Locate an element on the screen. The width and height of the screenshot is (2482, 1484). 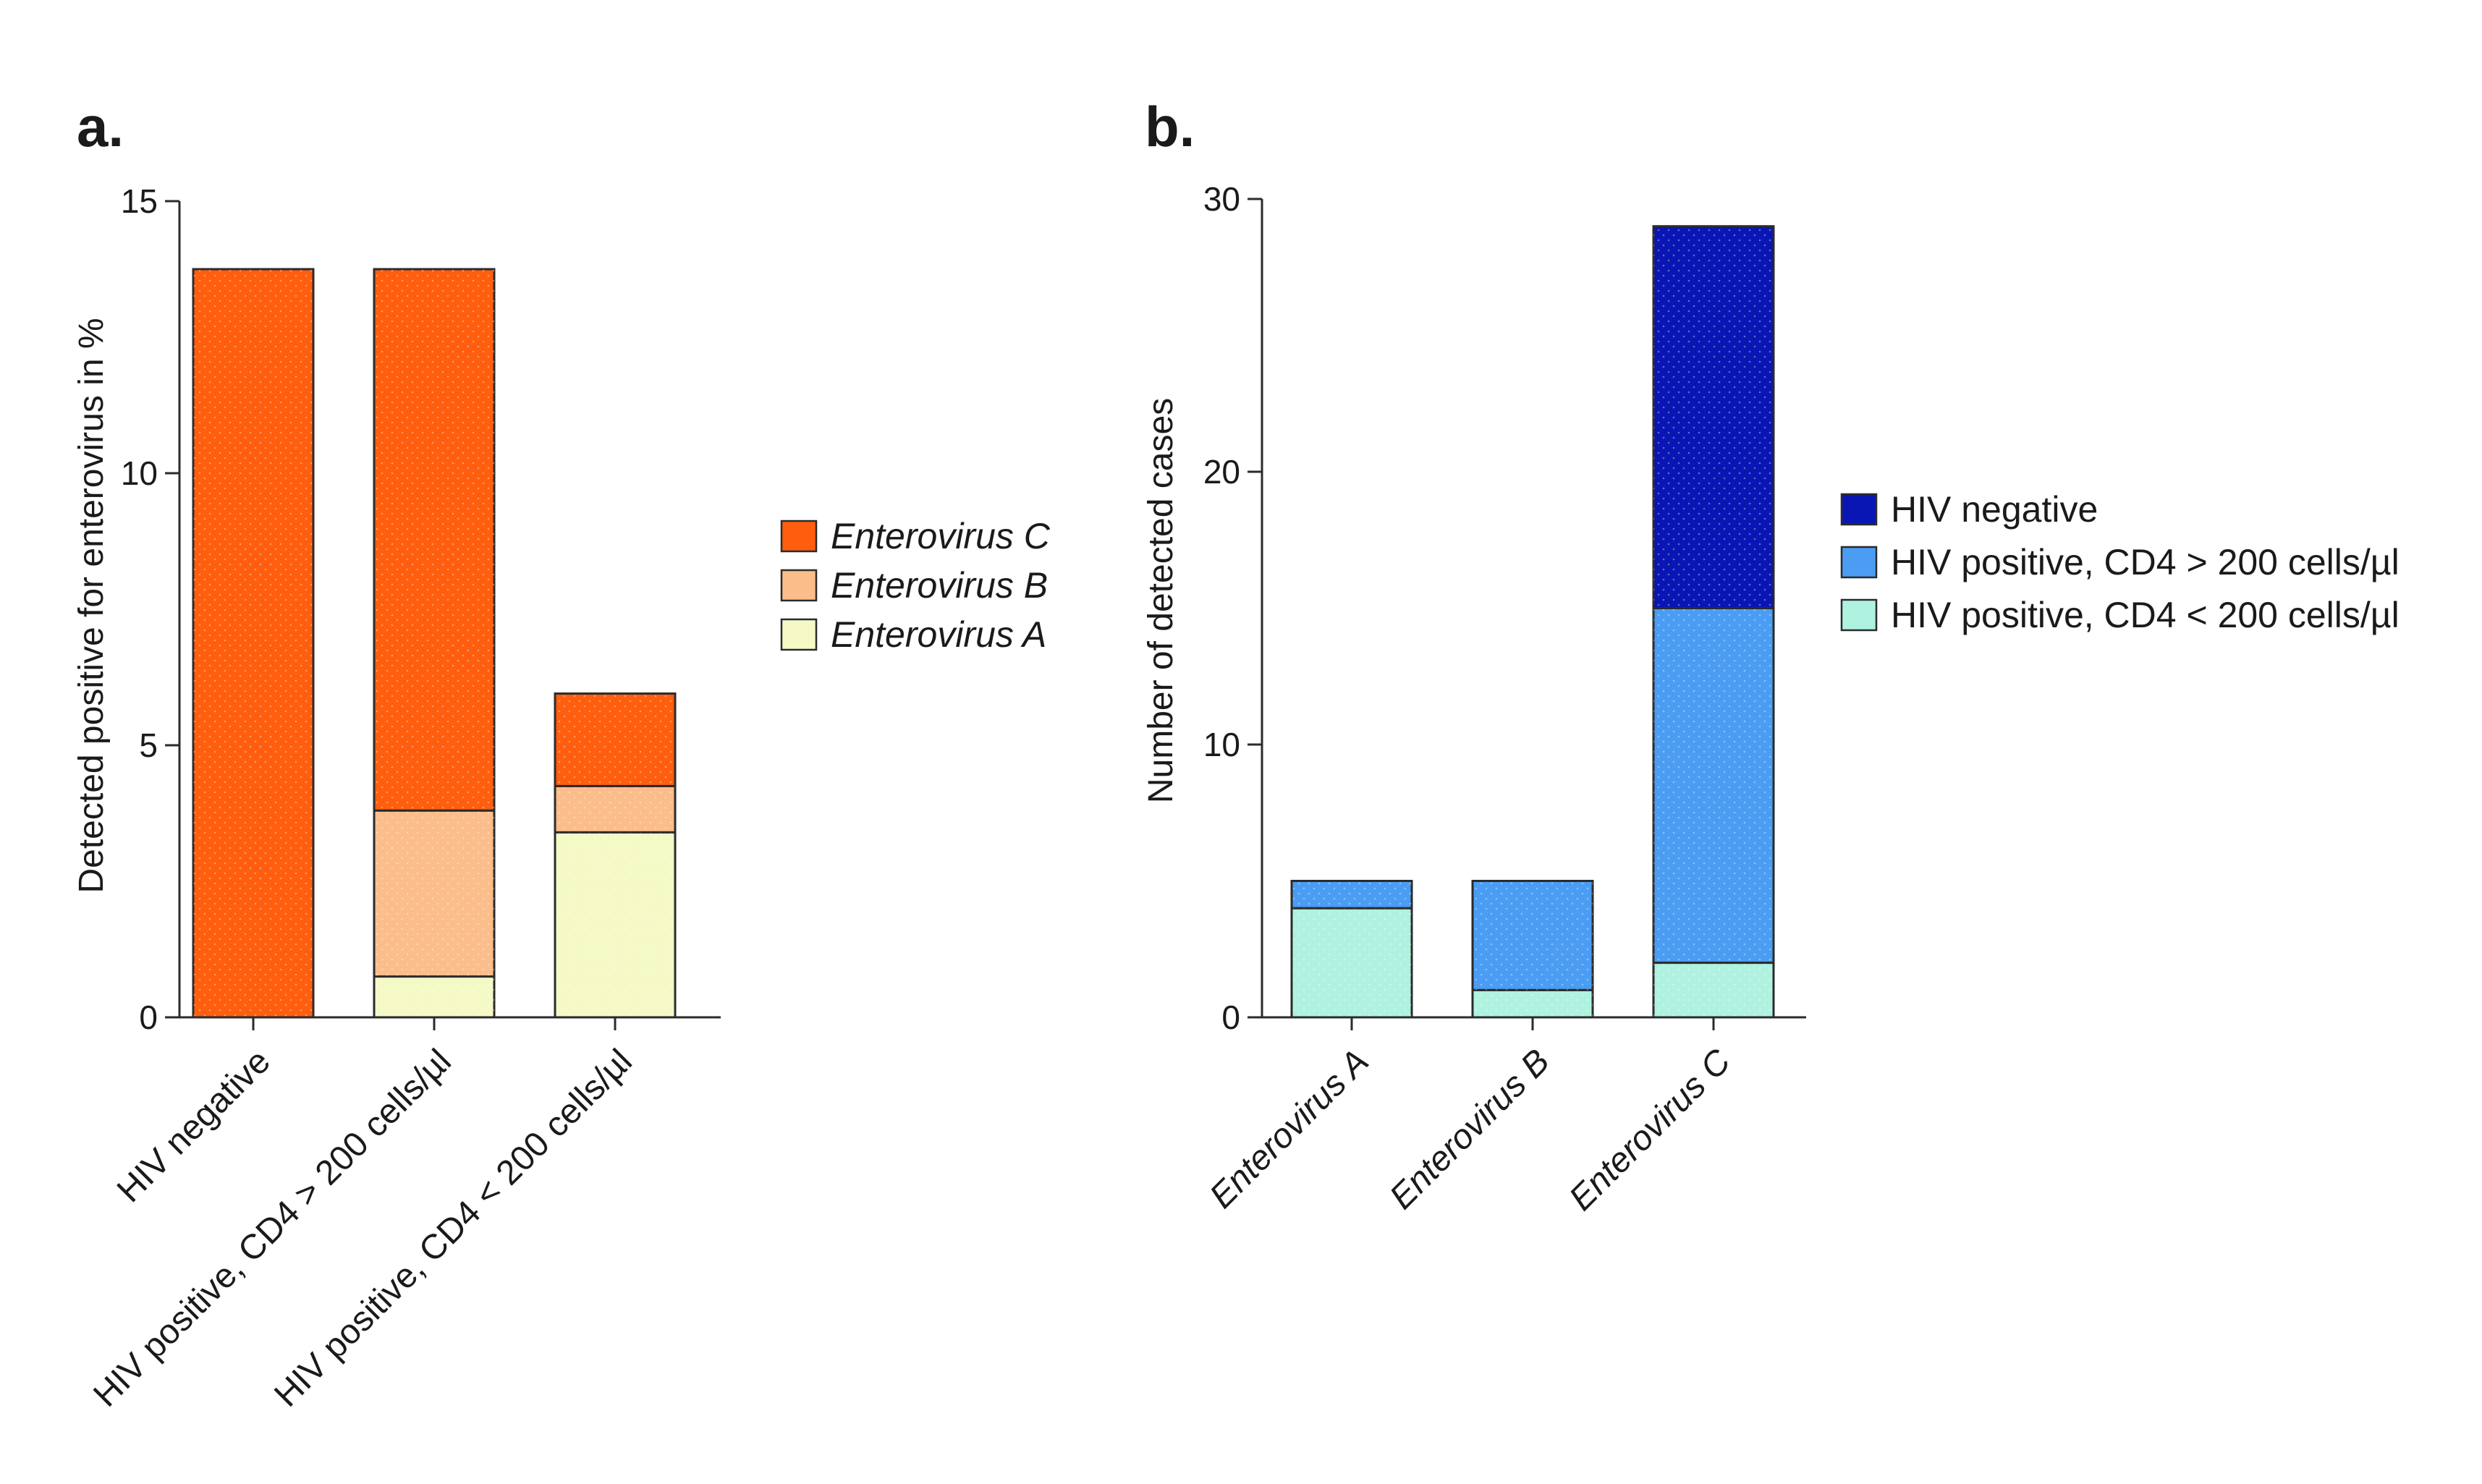
bar-hiv-negative-enterovirus-c is located at coordinates (253, 643).